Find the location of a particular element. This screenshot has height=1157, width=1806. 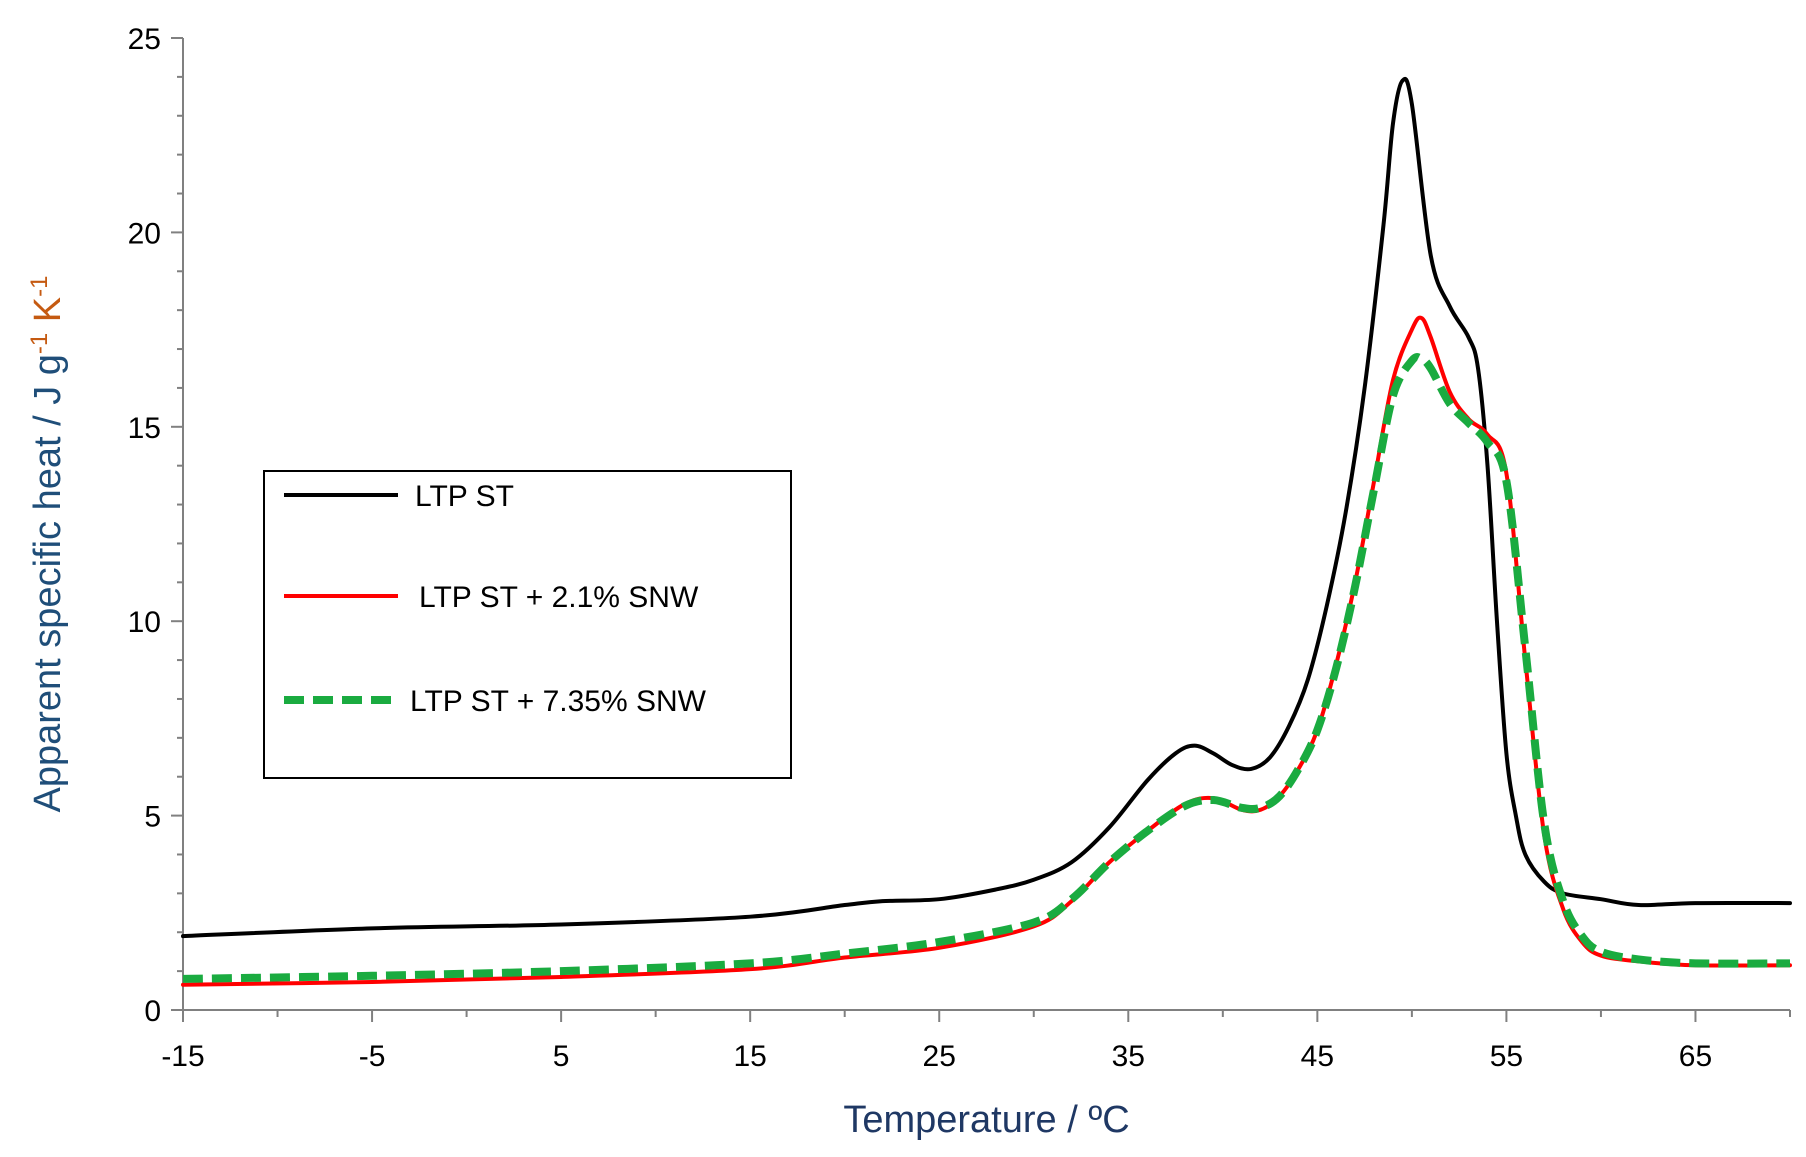

y-axis-title: Apparent specific heat / J g-1 K-1 is located at coordinates (48, 544).